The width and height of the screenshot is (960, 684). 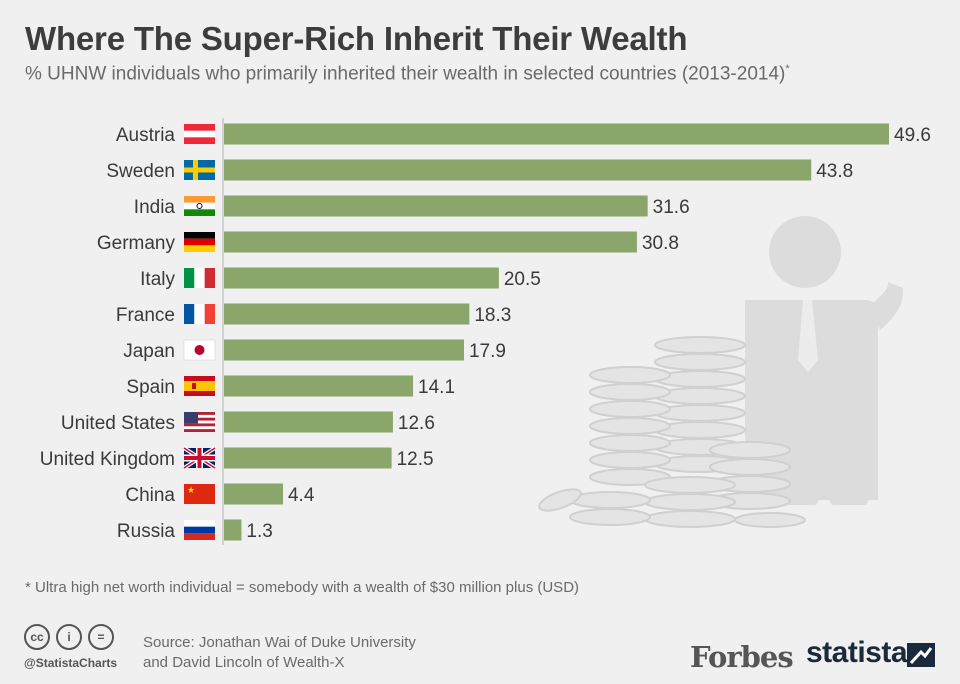 I want to click on bar-united-kingdom, so click(x=308, y=458).